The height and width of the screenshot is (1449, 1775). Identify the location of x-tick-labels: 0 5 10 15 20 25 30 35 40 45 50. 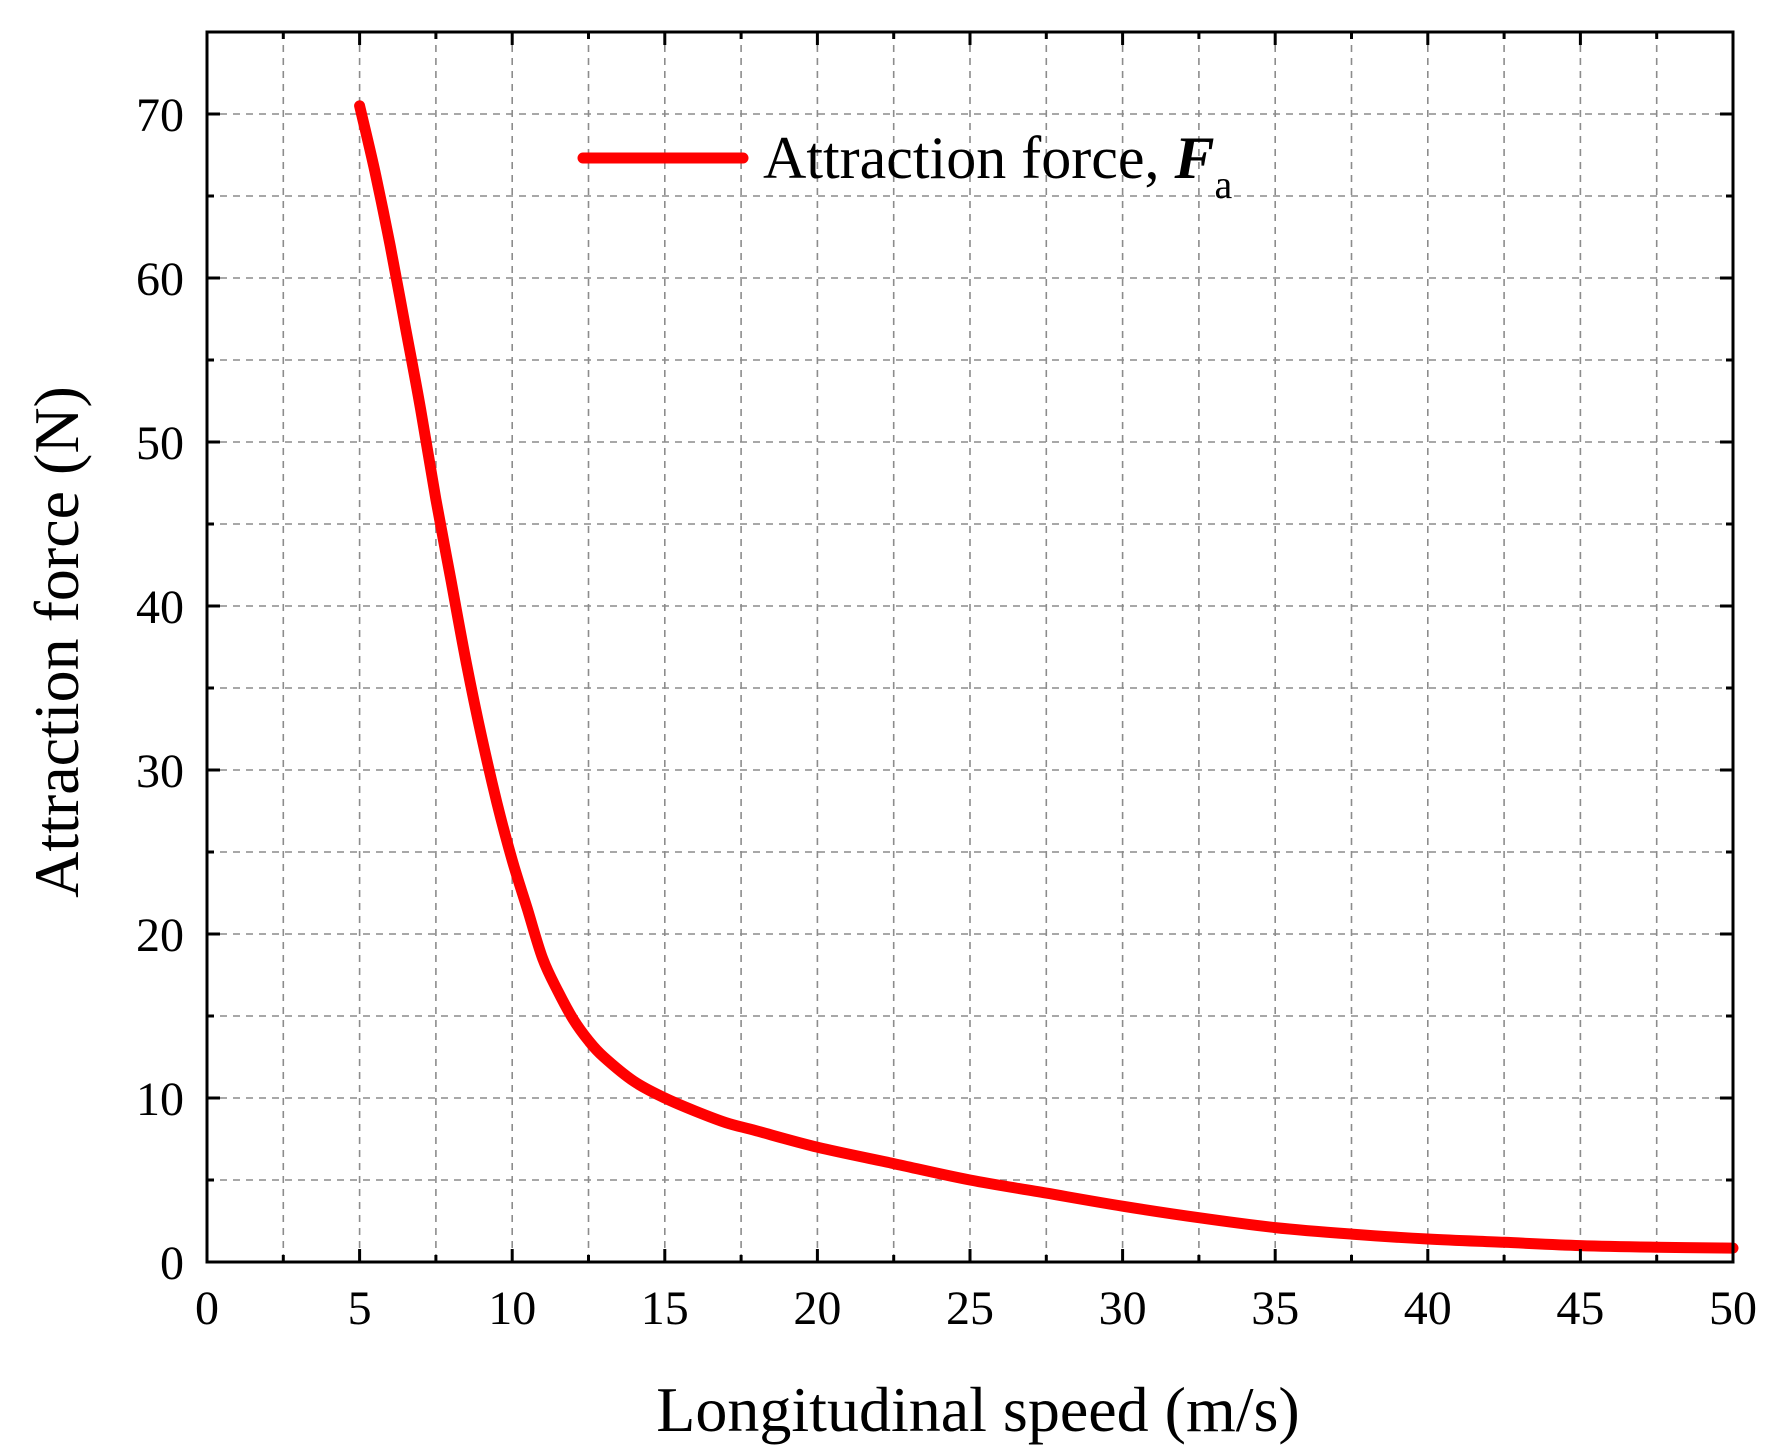
(976, 1308).